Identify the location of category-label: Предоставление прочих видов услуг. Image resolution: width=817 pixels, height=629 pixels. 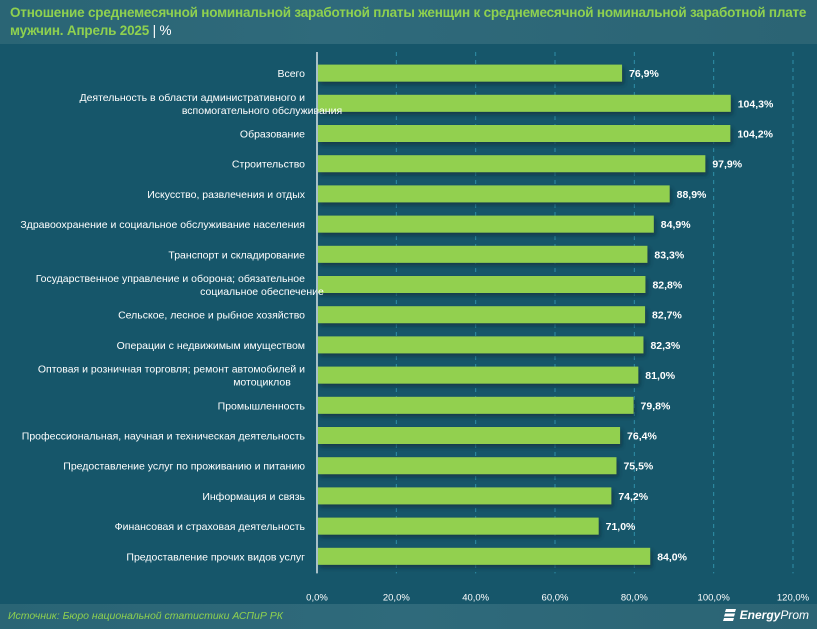
(215, 557).